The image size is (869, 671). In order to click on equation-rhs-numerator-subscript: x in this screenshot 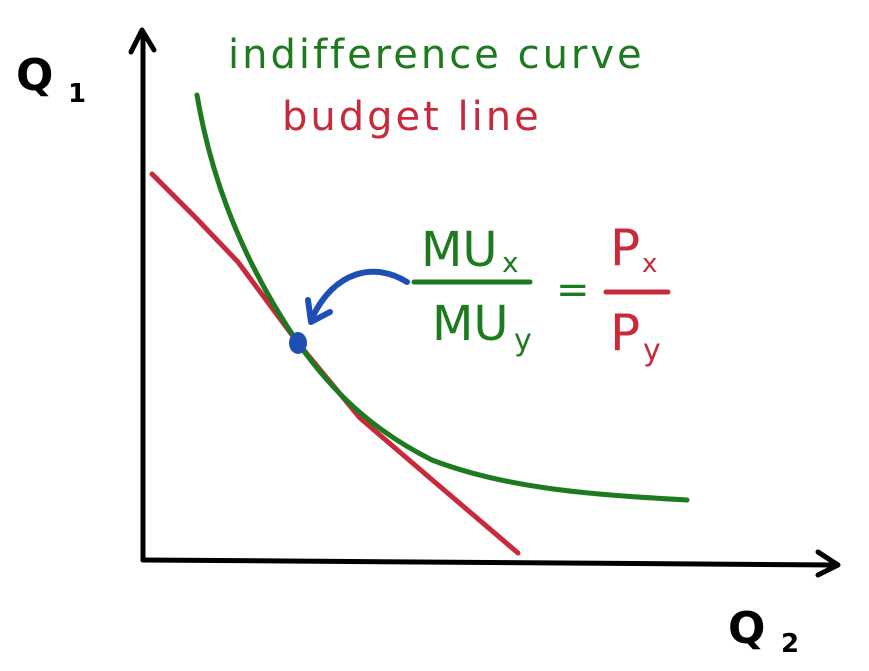, I will do `click(649, 264)`.